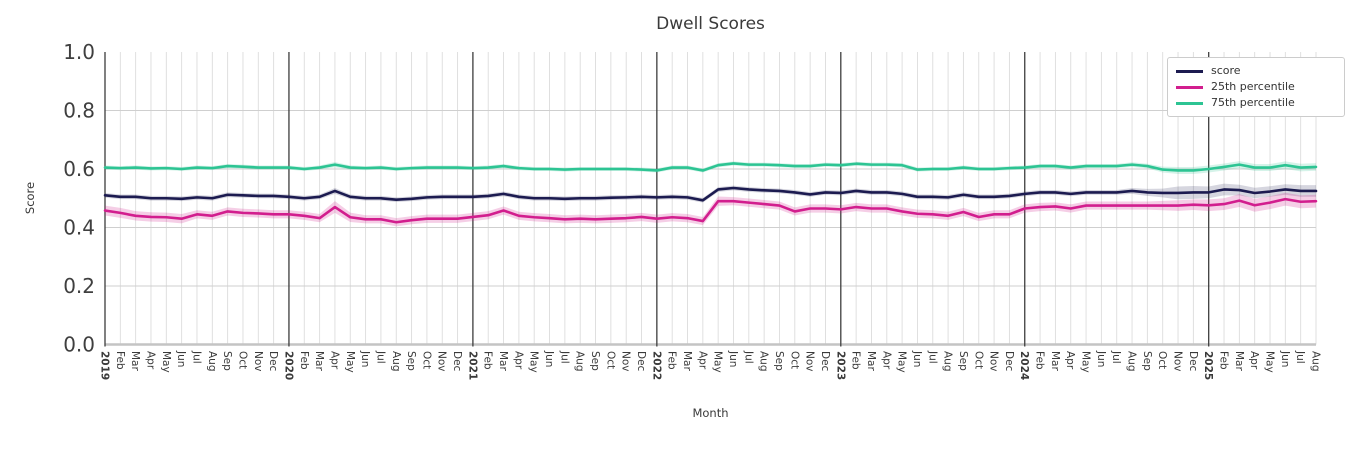 This screenshot has height=450, width=1350. Describe the element at coordinates (79, 198) in the screenshot. I see `y-tick-labels: 0.0 0.2 0.4 0.6 0.8 1.0` at that location.